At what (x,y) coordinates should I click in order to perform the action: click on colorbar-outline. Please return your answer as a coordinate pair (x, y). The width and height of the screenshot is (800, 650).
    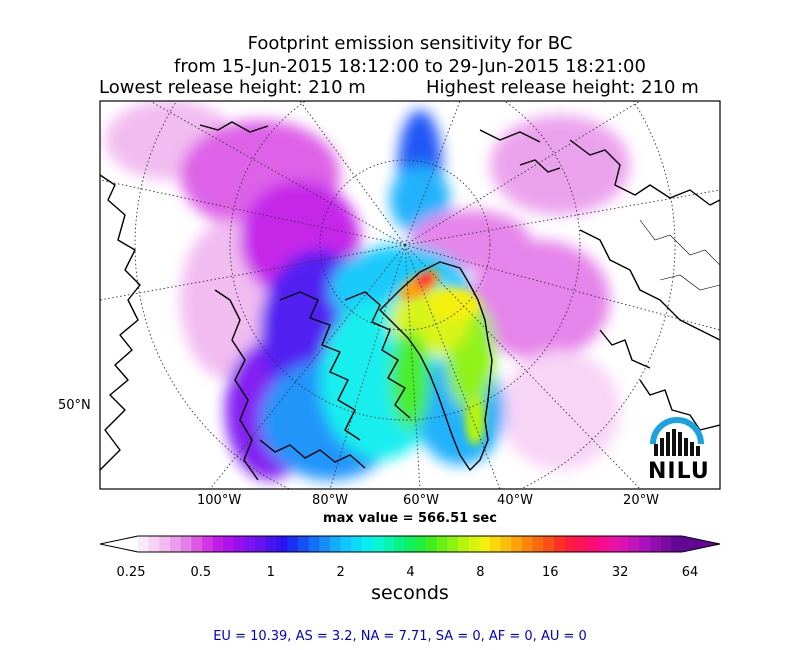
    Looking at the image, I should click on (410, 544).